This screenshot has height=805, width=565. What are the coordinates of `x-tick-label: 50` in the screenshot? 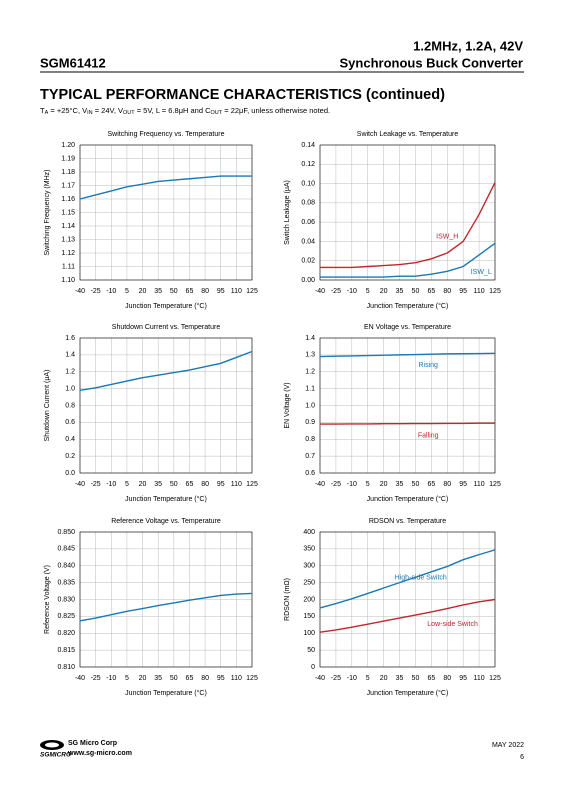 It's located at (174, 484).